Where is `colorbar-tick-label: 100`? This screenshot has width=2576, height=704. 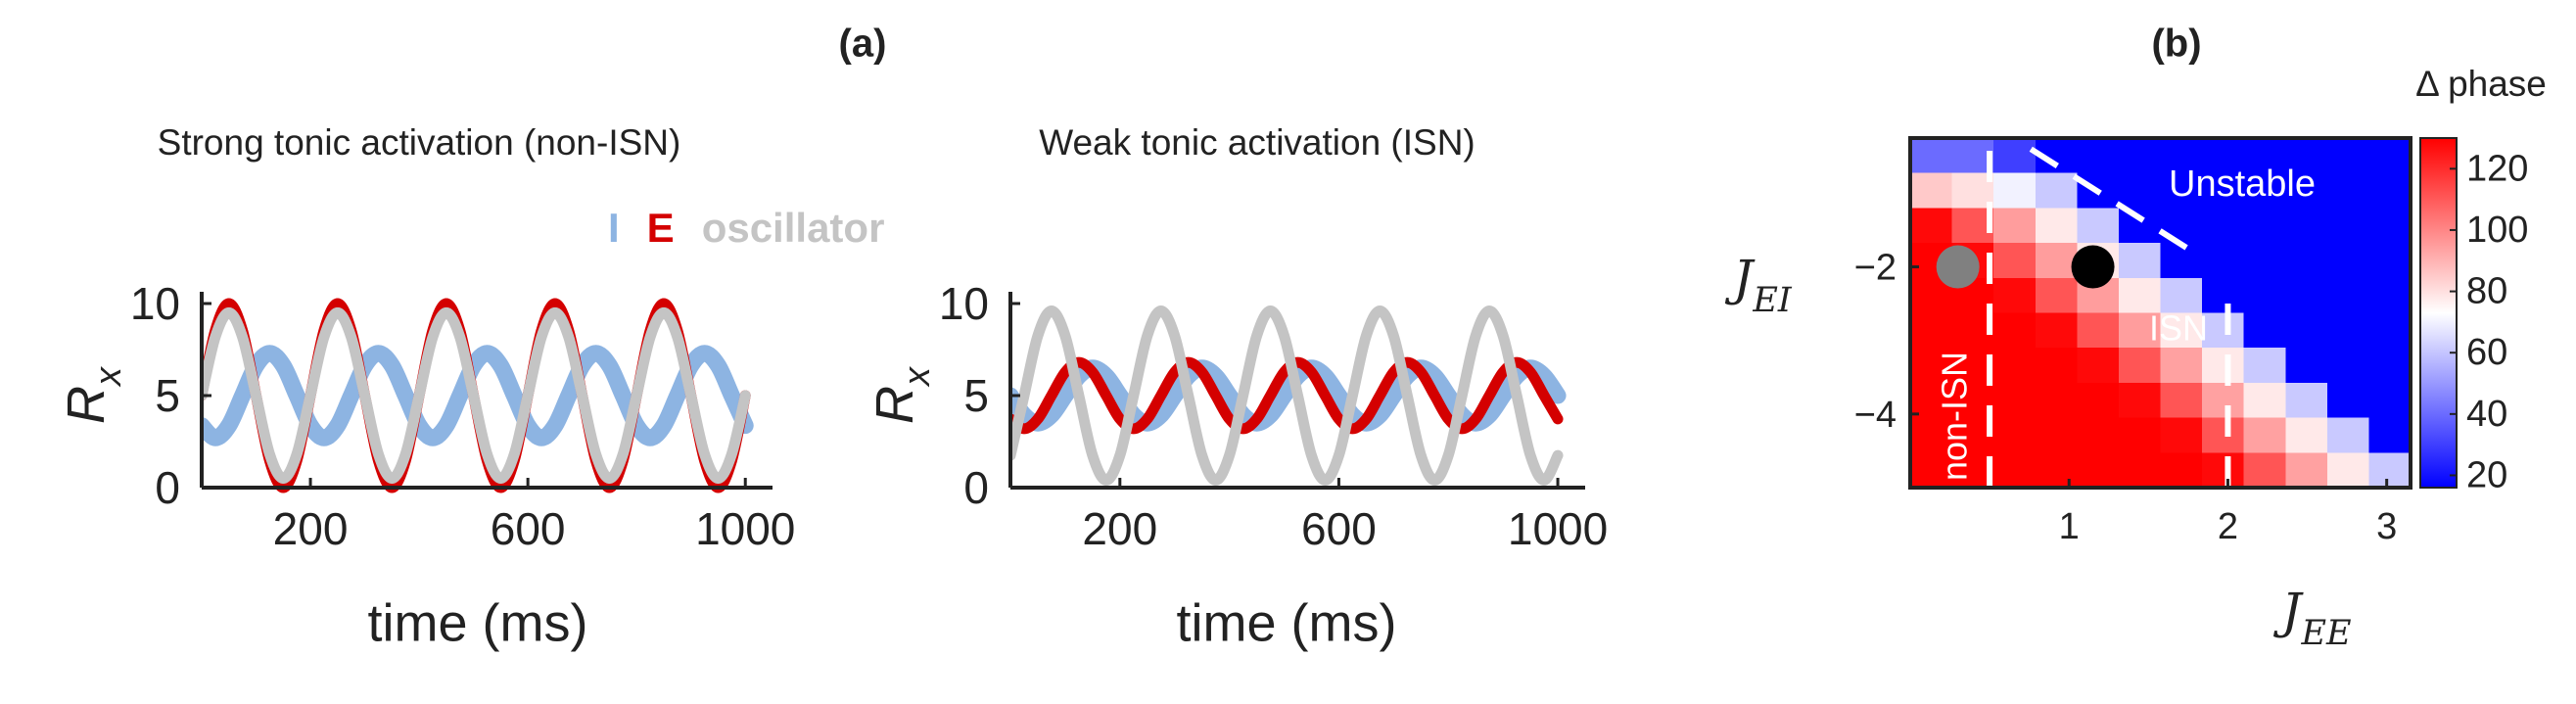
colorbar-tick-label: 100 is located at coordinates (2497, 230).